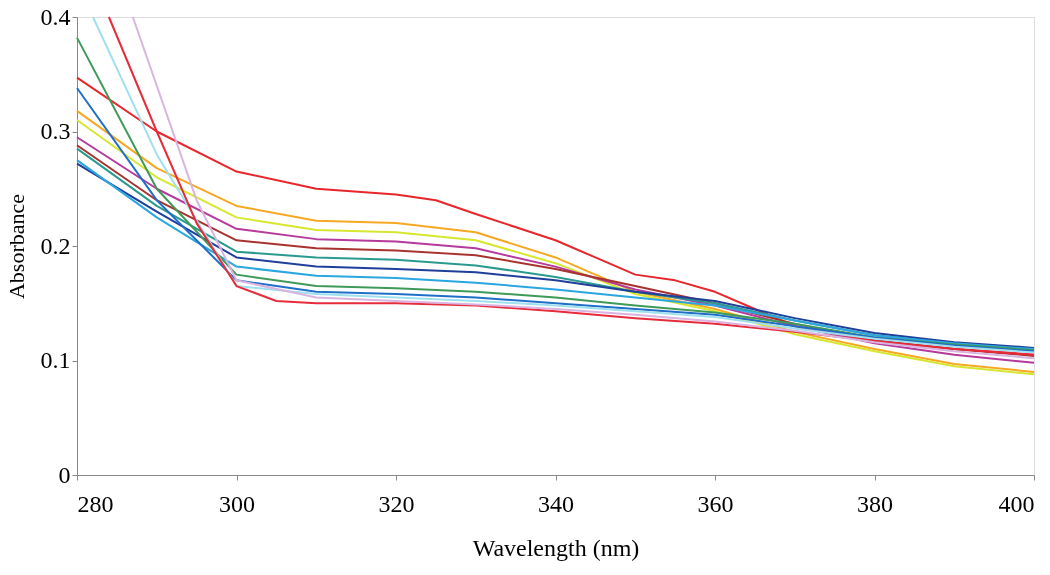 Image resolution: width=1050 pixels, height=575 pixels. What do you see at coordinates (556, 547) in the screenshot?
I see `x-axis-title: Wavelength (nm)` at bounding box center [556, 547].